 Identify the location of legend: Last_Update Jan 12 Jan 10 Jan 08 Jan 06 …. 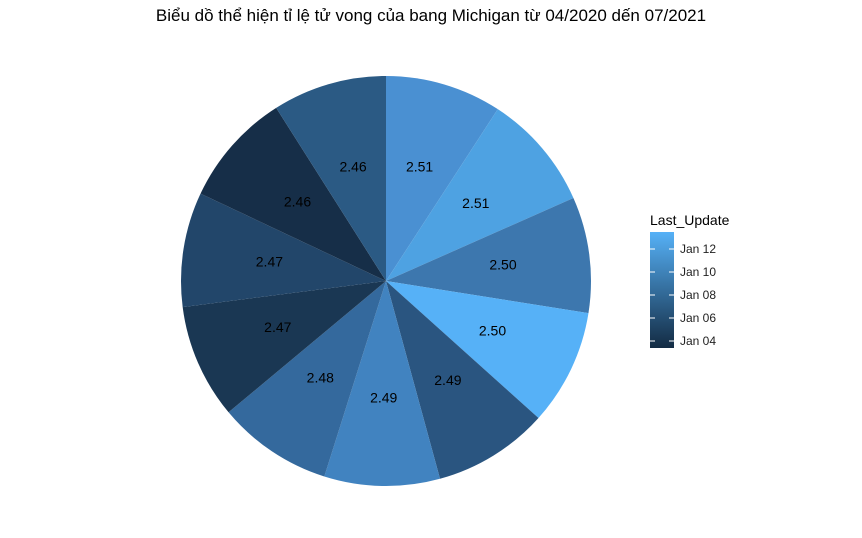
(710, 280).